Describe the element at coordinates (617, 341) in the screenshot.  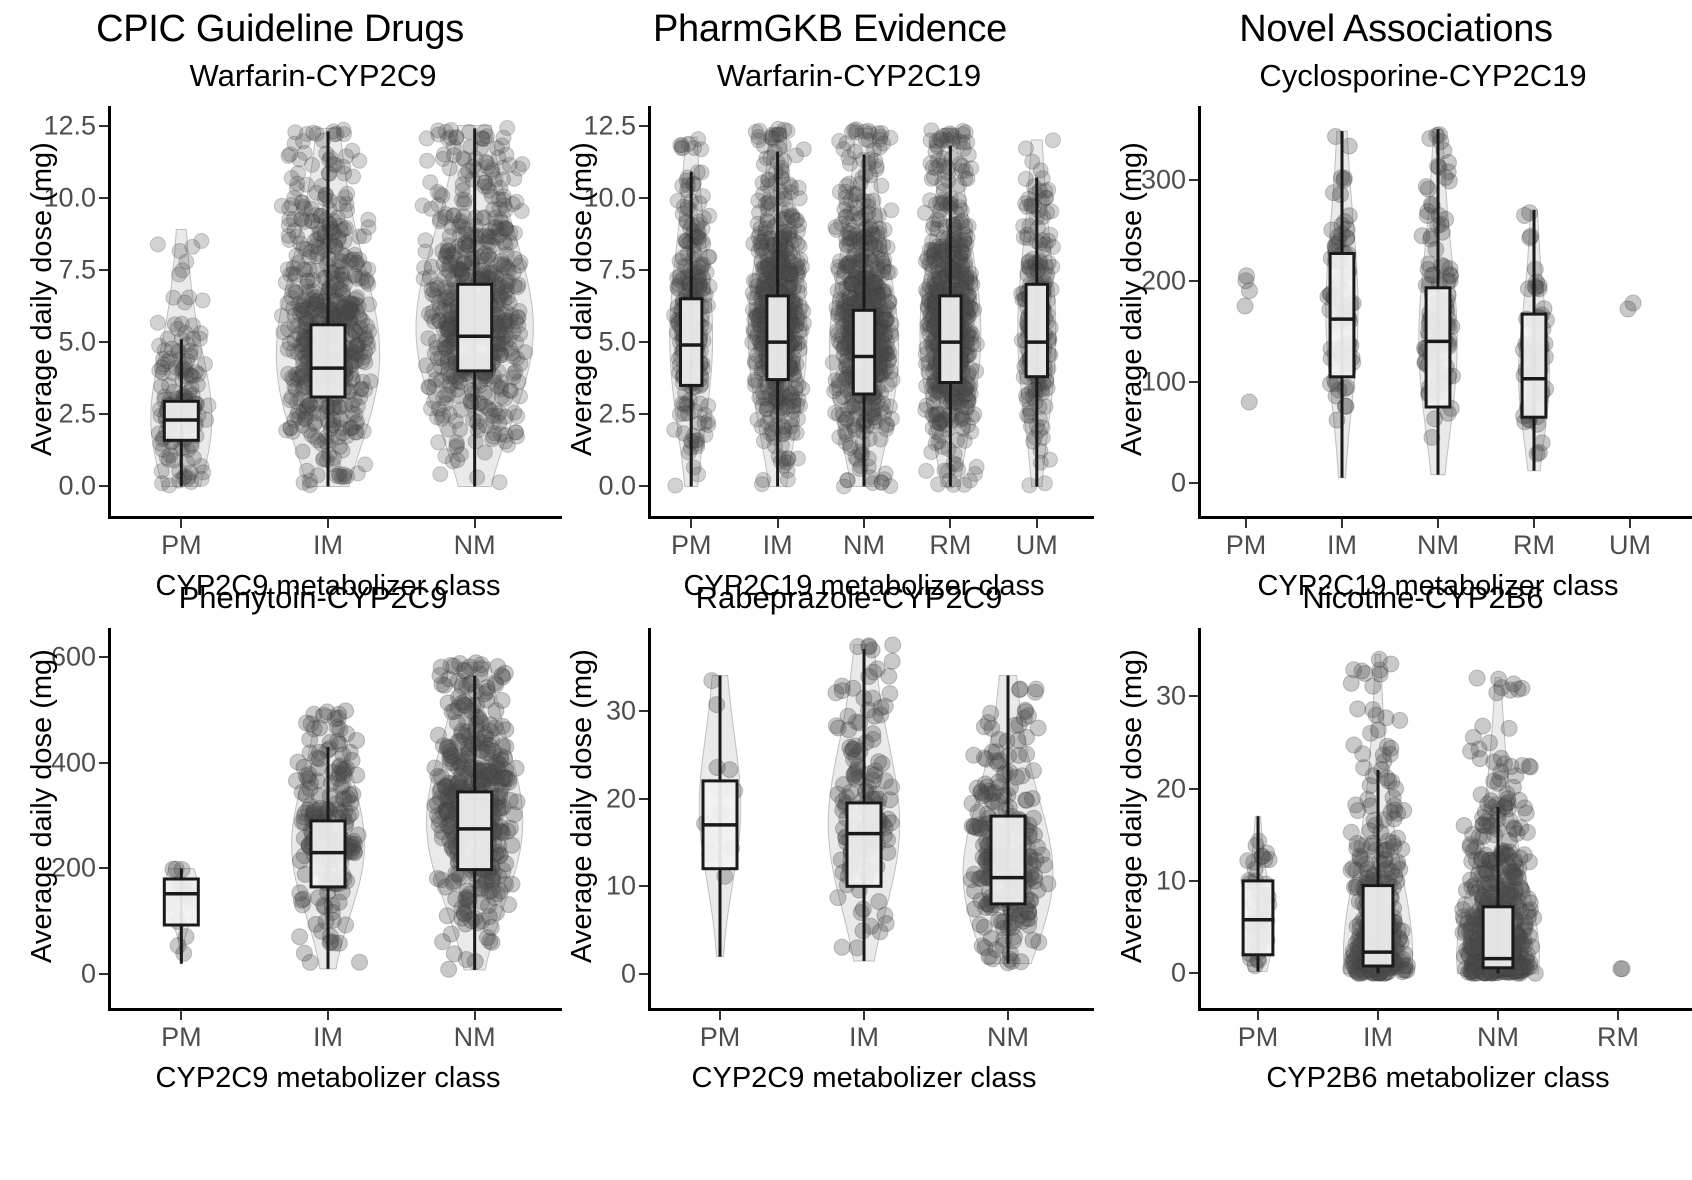
I see `y-tick-label: 5.0` at that location.